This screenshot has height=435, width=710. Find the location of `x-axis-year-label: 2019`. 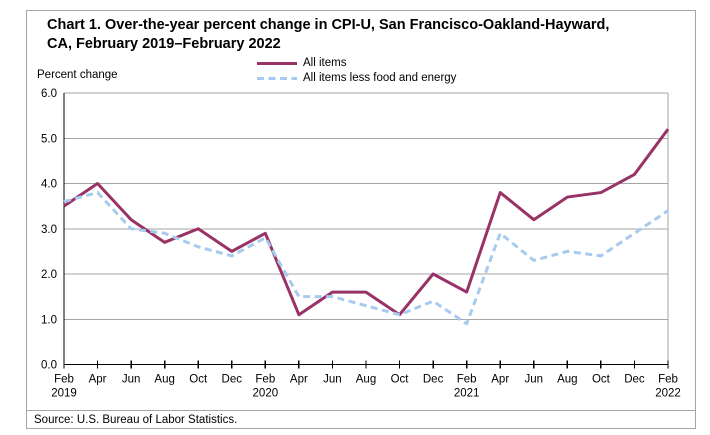

x-axis-year-label: 2019 is located at coordinates (64, 394).